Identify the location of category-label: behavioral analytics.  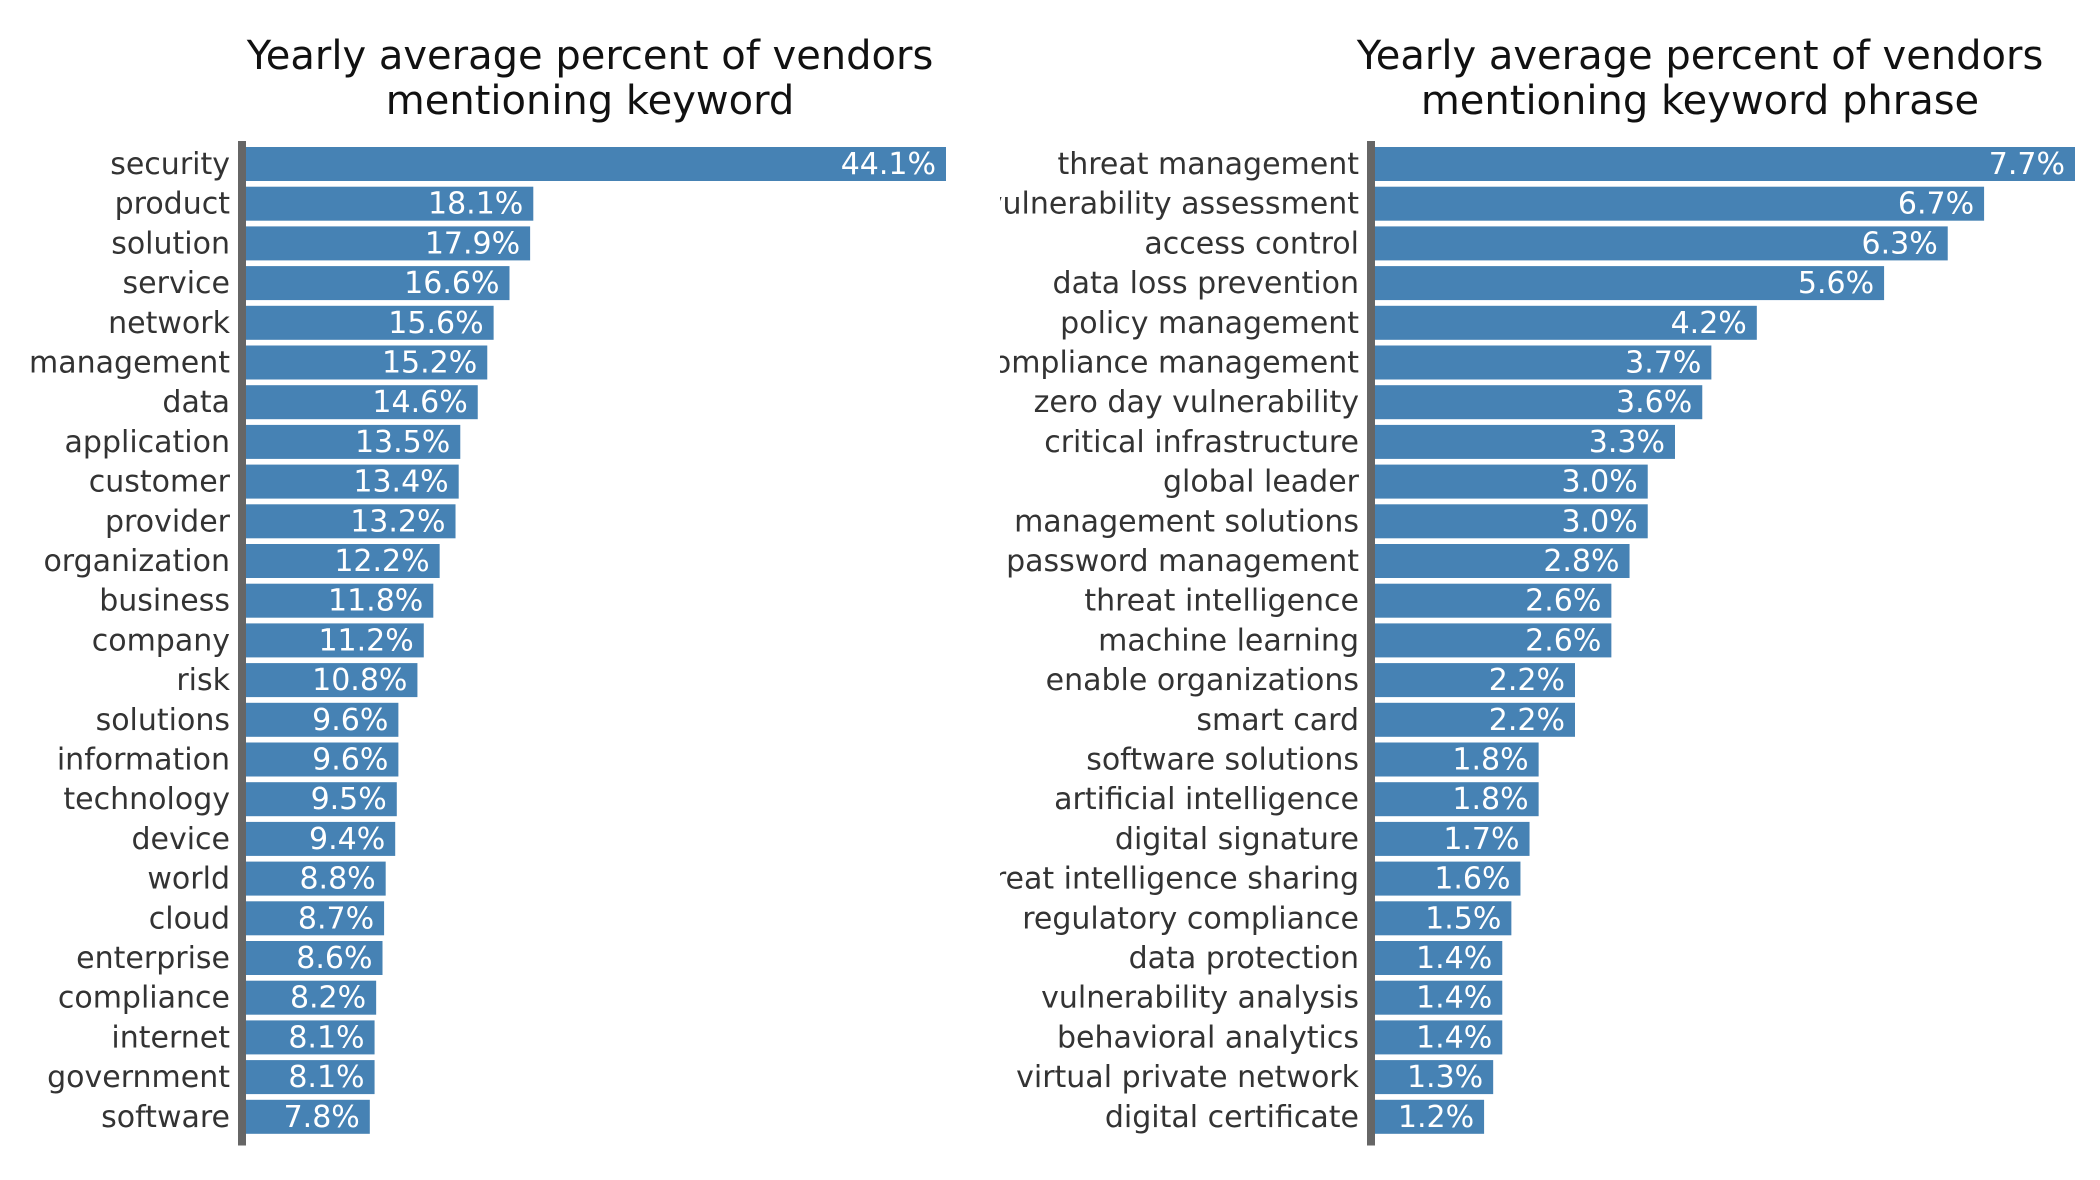
(1208, 1037).